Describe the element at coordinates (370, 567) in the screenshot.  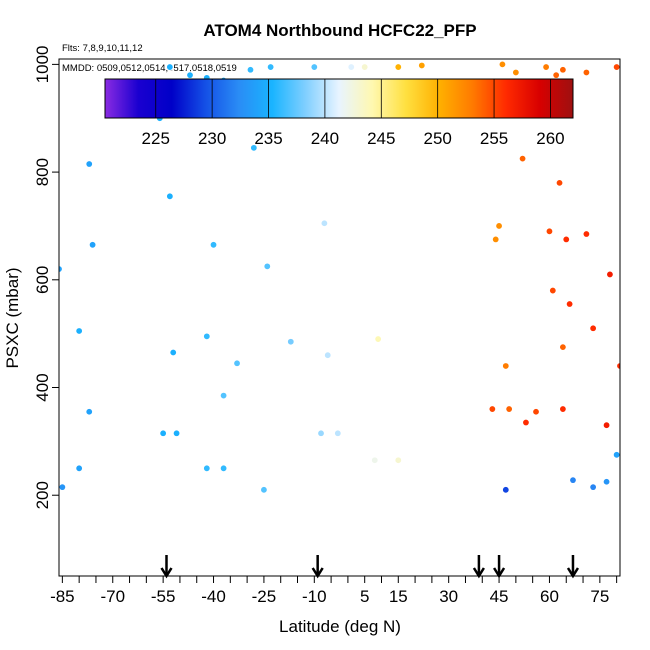
I see `latitude-arrows` at that location.